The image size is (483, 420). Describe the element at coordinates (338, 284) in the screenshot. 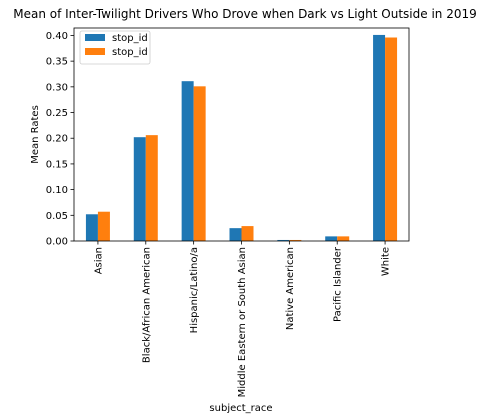

I see `x-tick-label: Pacific Islander` at that location.